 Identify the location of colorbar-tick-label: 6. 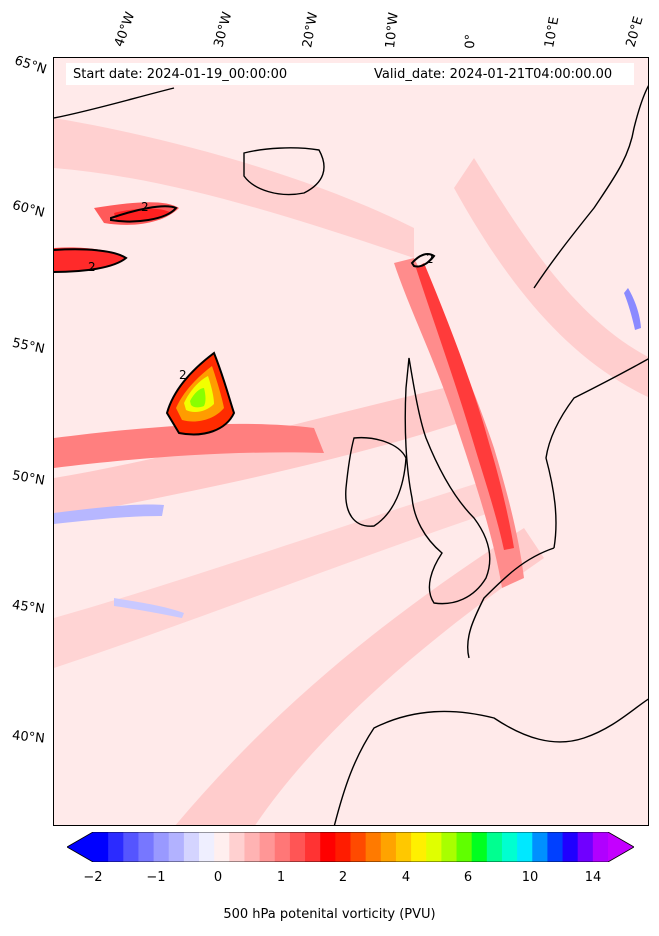
(468, 877).